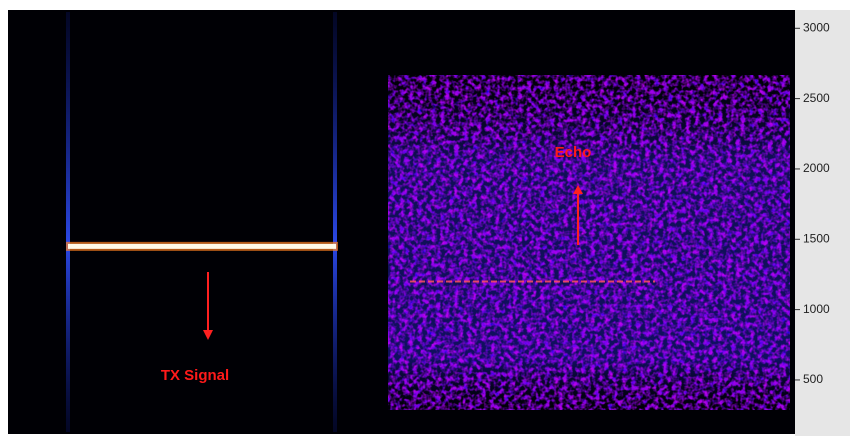 Image resolution: width=850 pixels, height=436 pixels. I want to click on y-tick-label: 1000, so click(816, 309).